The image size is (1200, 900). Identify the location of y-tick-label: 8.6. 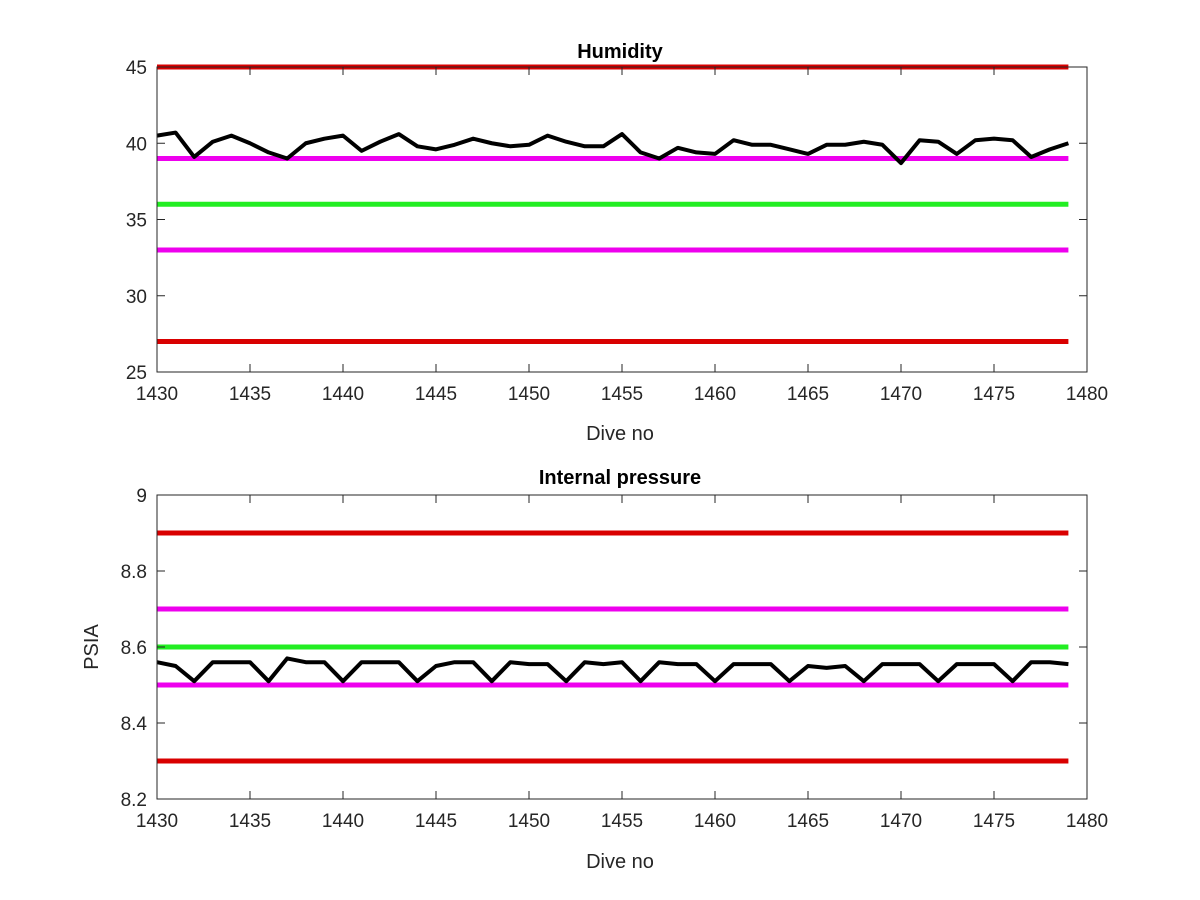
(134, 648).